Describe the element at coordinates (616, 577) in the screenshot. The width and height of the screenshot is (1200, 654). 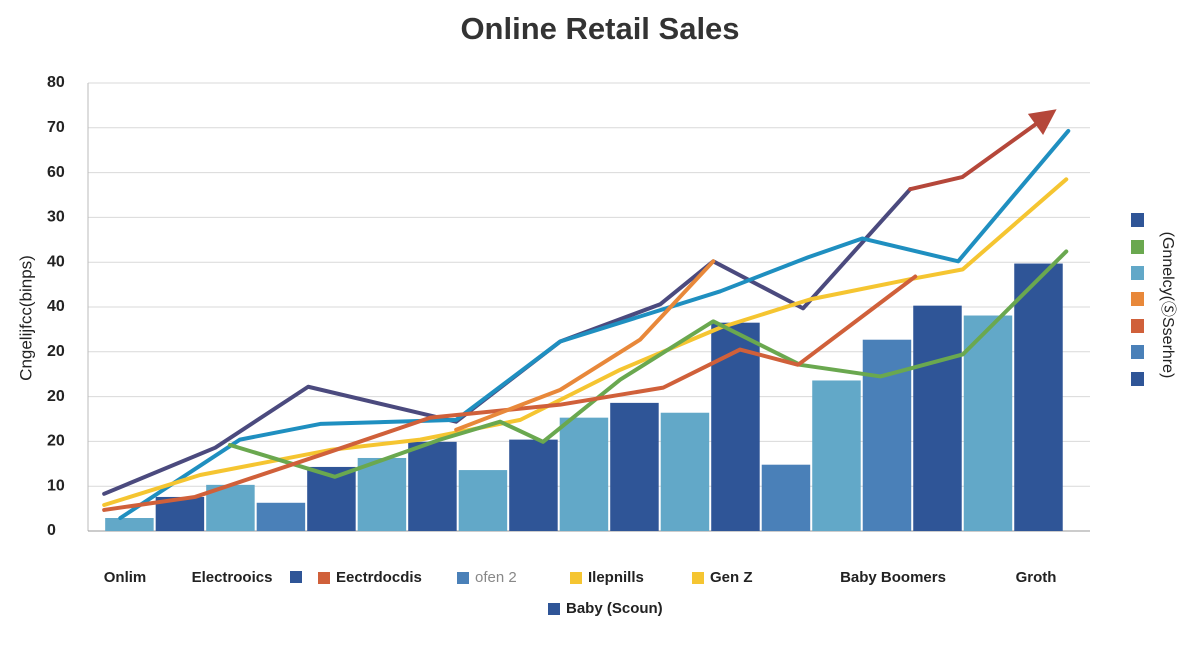
I see `legend-label: Ilepnills` at that location.